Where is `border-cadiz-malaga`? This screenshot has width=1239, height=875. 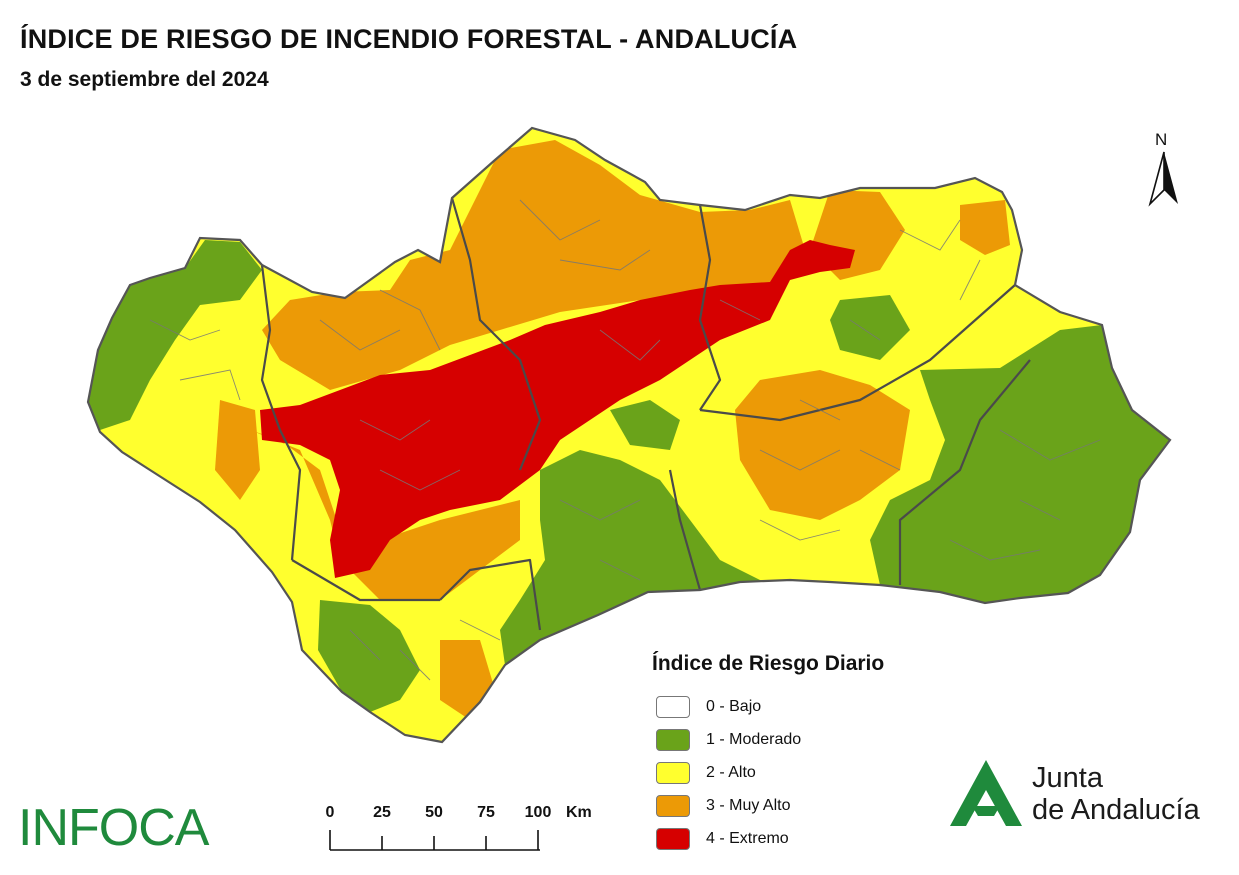 border-cadiz-malaga is located at coordinates (490, 594).